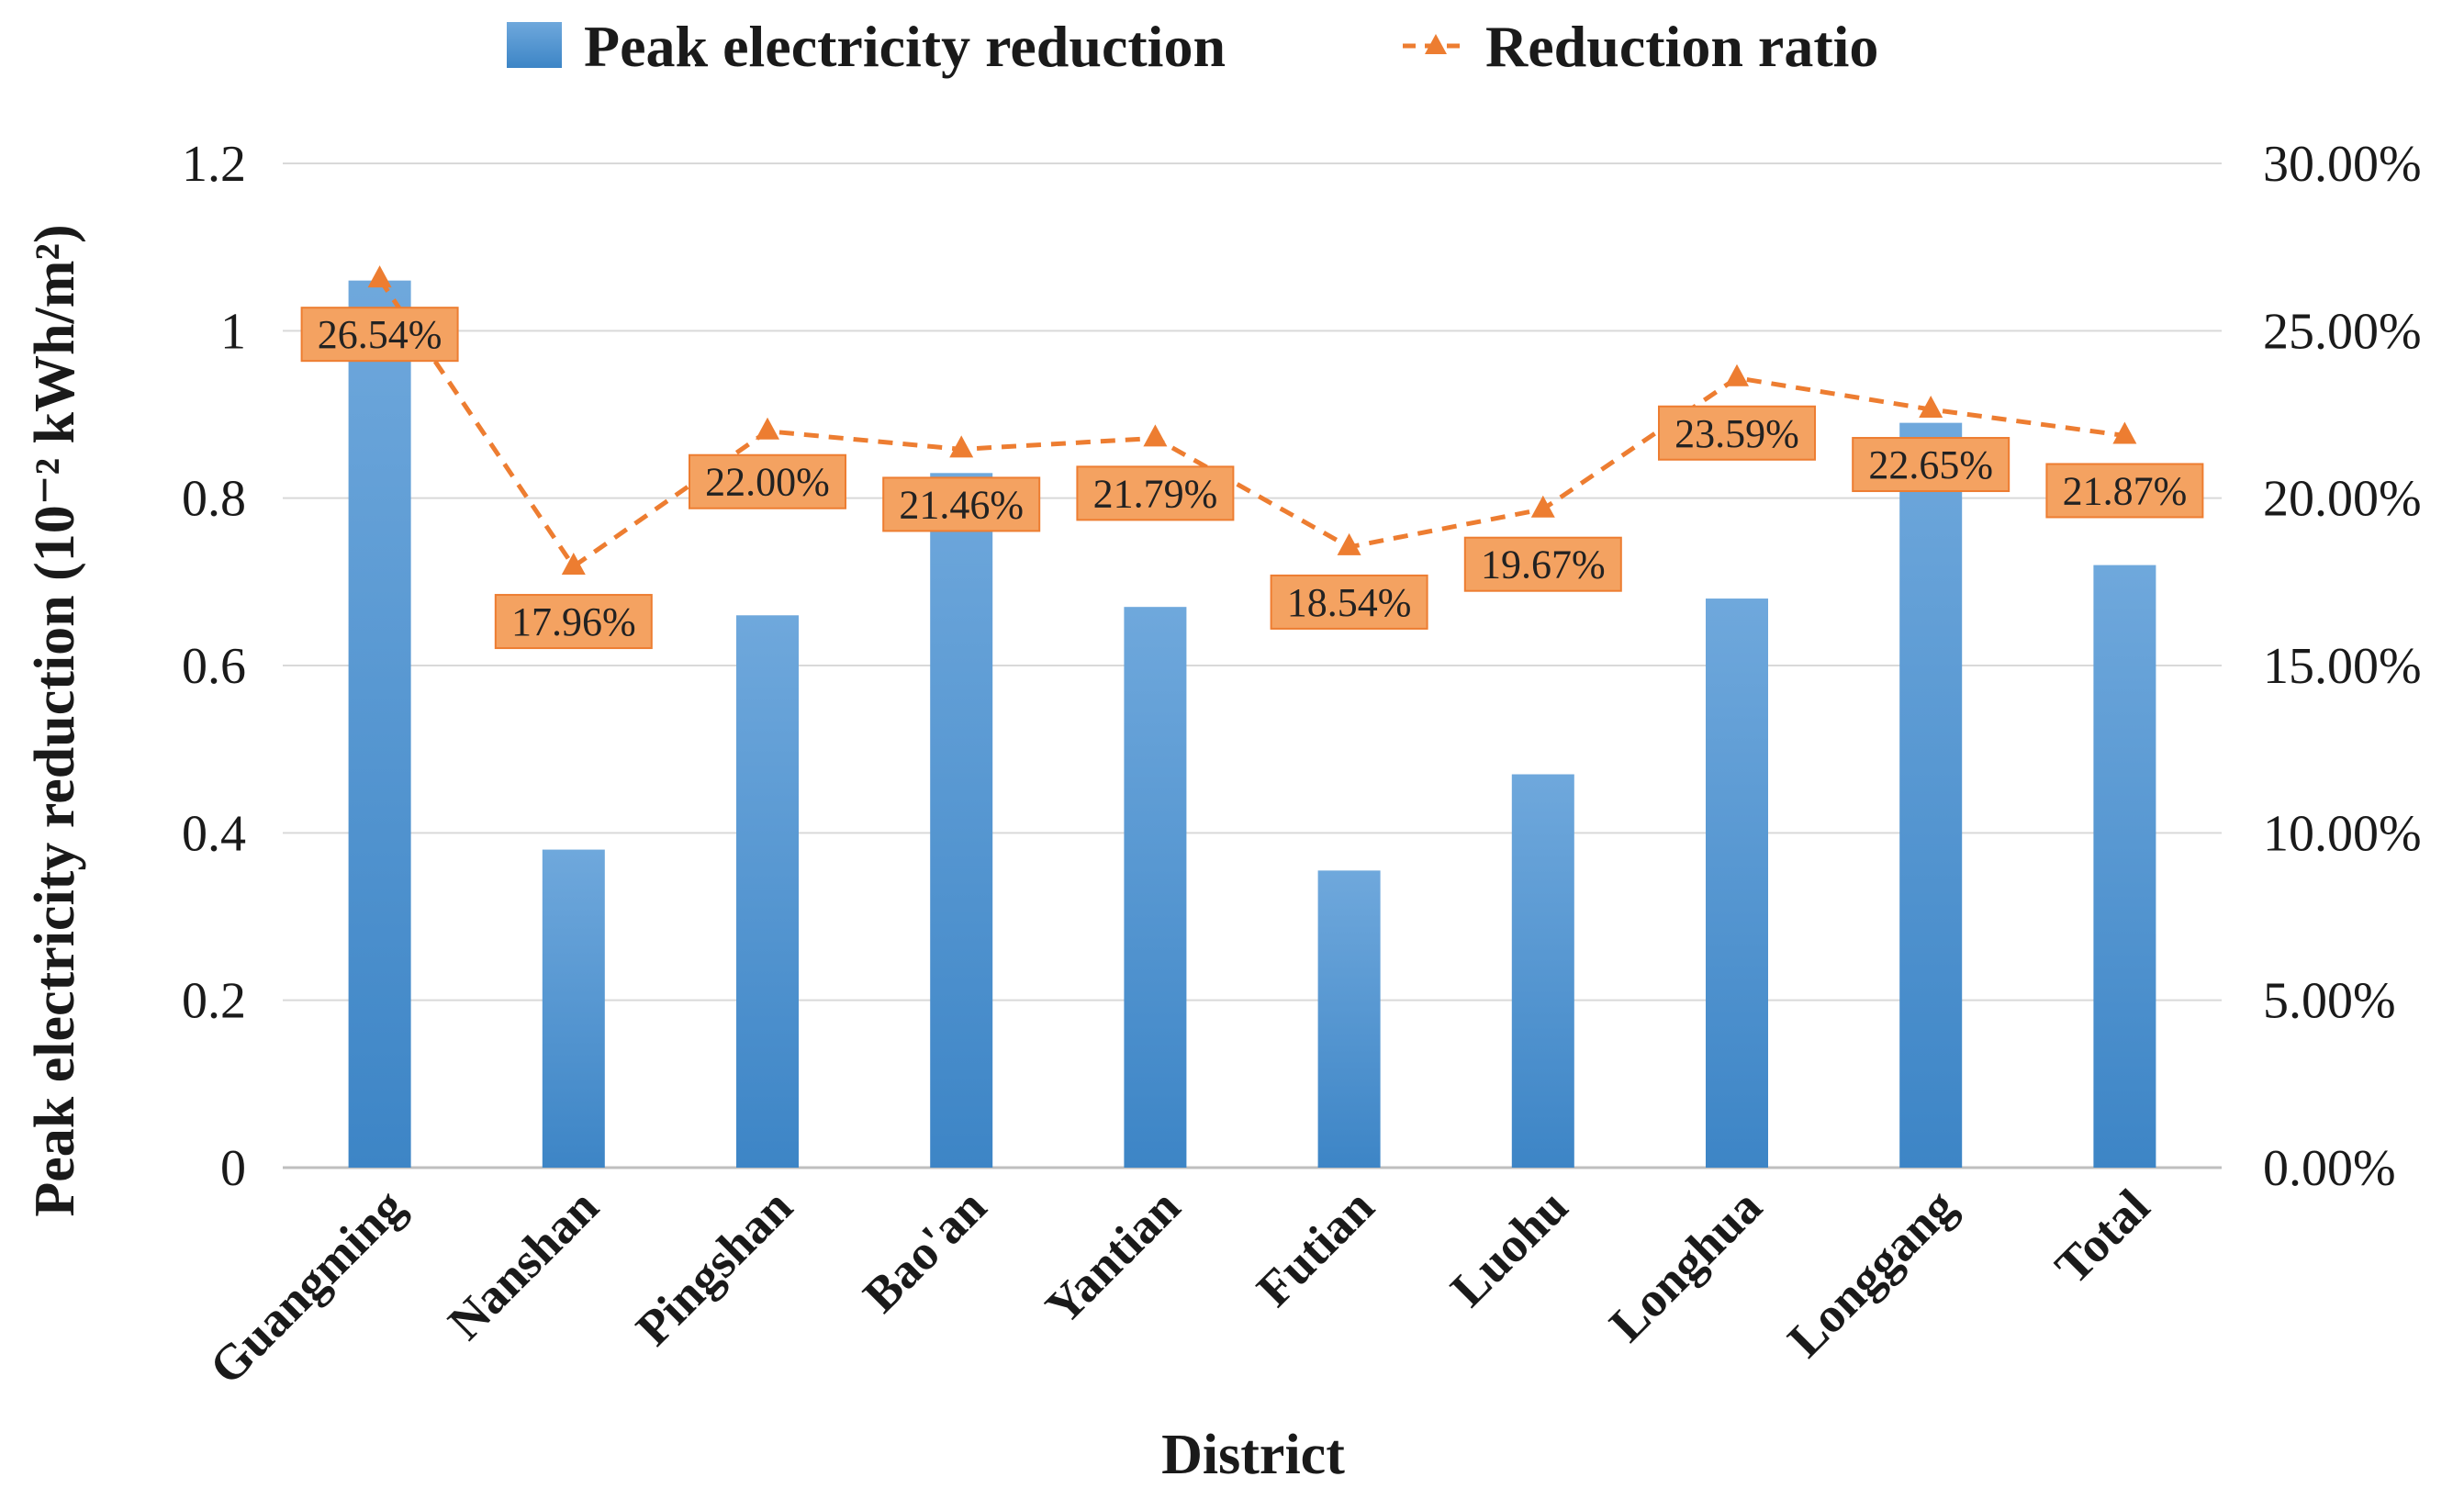  I want to click on y2-axis-ticks: 0.00% 5.00% 10.00% 15.00% 20.00% 25.00% 30.00%, so click(2342, 666).